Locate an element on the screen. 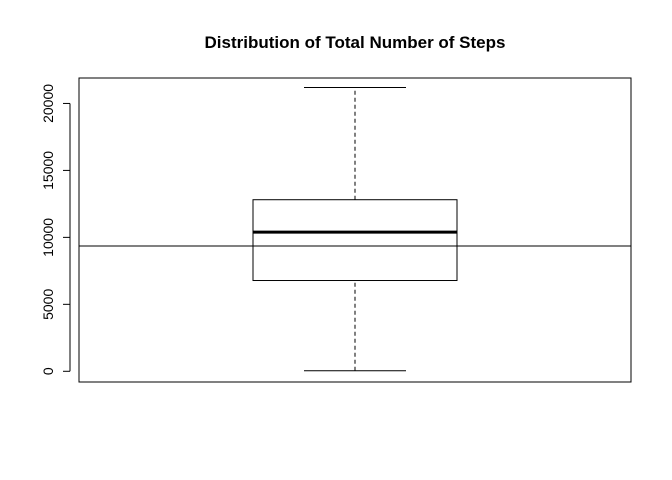 This screenshot has height=480, width=672. y-tick-label: 15000 is located at coordinates (48, 170).